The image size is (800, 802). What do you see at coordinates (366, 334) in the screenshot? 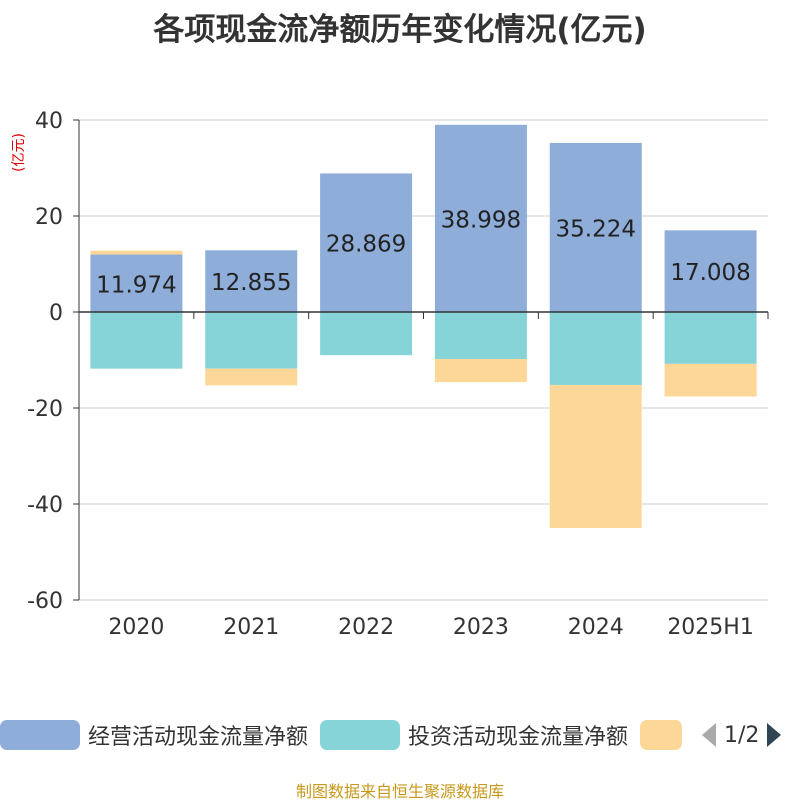
I see `bar-2-2022` at bounding box center [366, 334].